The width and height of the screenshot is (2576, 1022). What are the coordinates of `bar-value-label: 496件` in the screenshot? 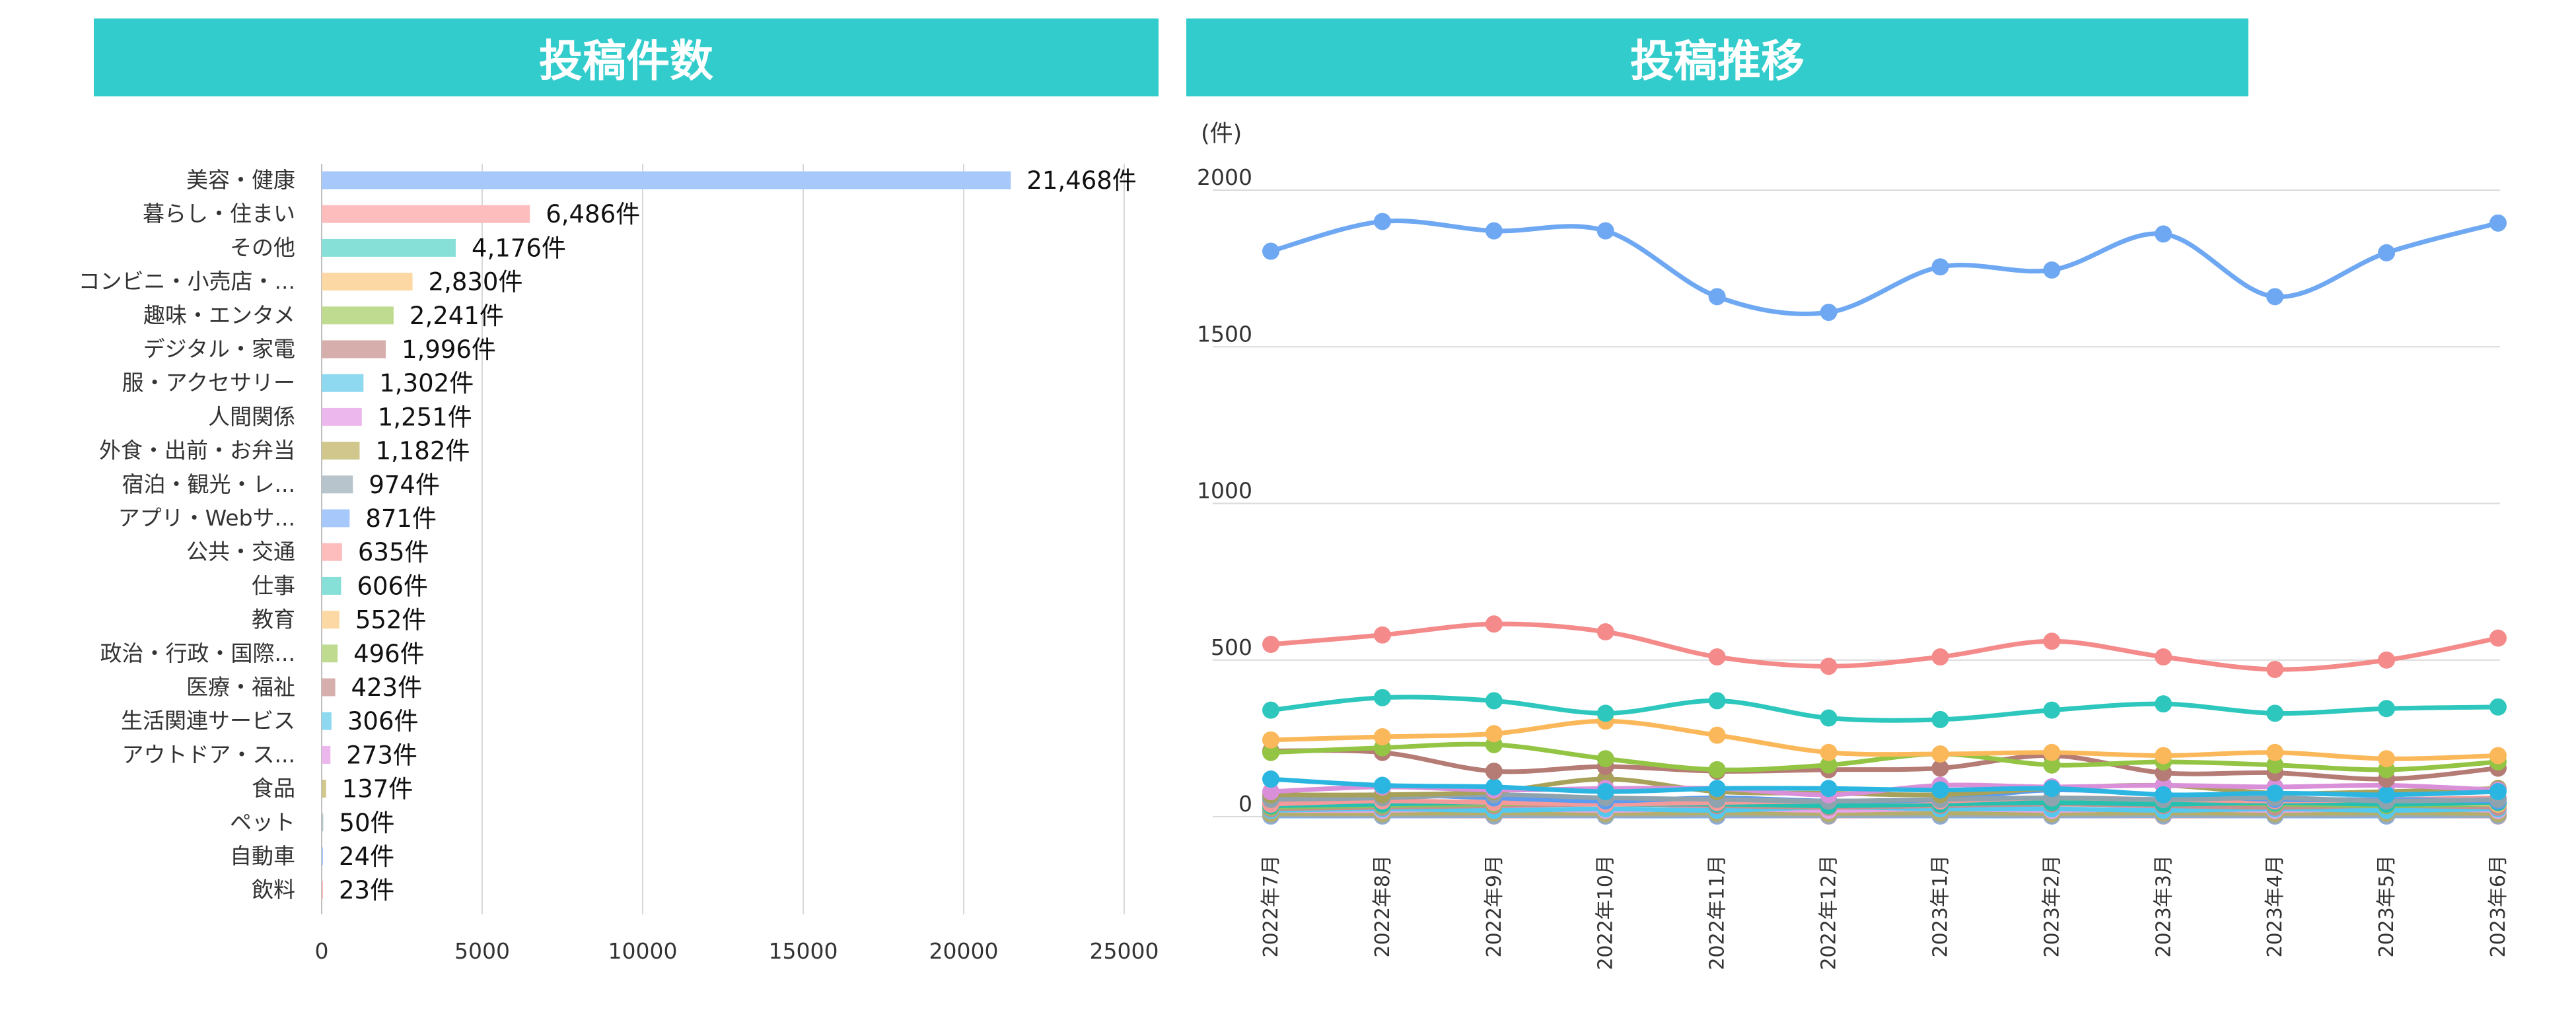 It's located at (389, 654).